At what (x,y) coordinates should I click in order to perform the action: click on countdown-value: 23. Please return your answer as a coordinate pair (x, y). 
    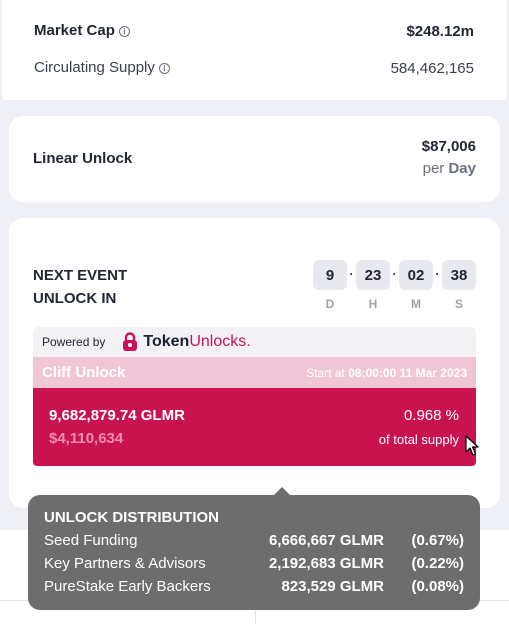
    Looking at the image, I should click on (373, 275).